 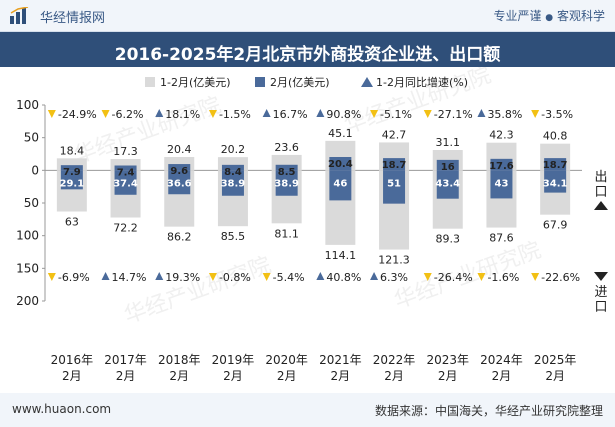 I want to click on data-label-import-cumulative: 63, so click(x=72, y=221).